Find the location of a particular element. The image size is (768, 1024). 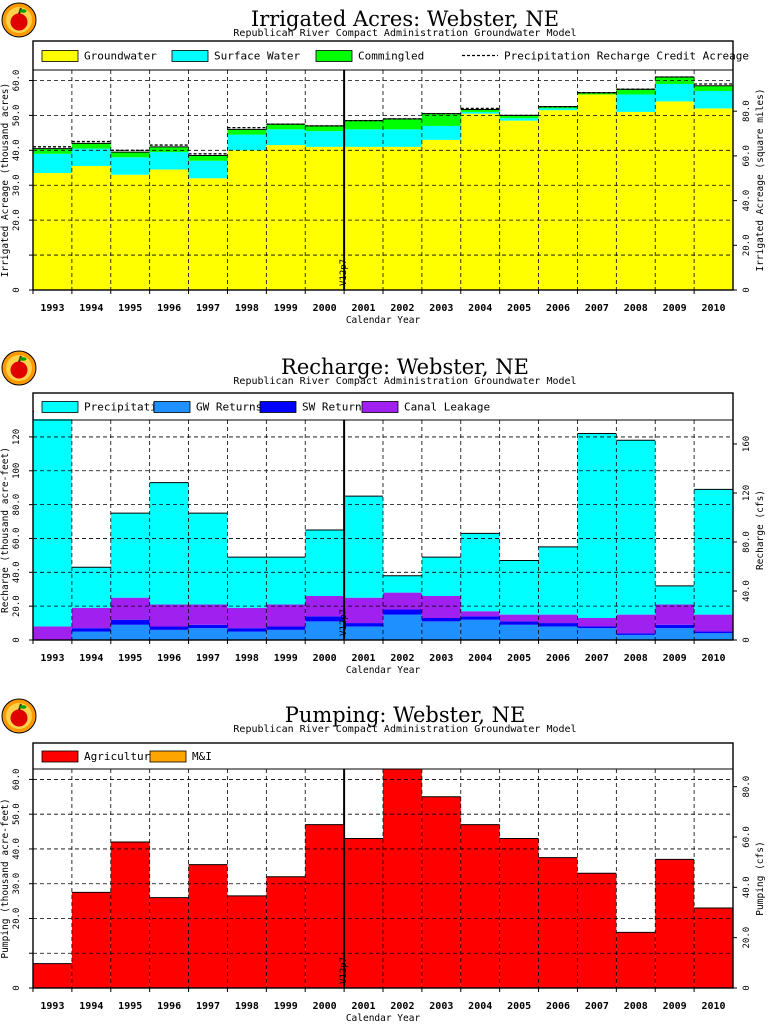

bar-canal-leakage-2004 is located at coordinates (480, 614).